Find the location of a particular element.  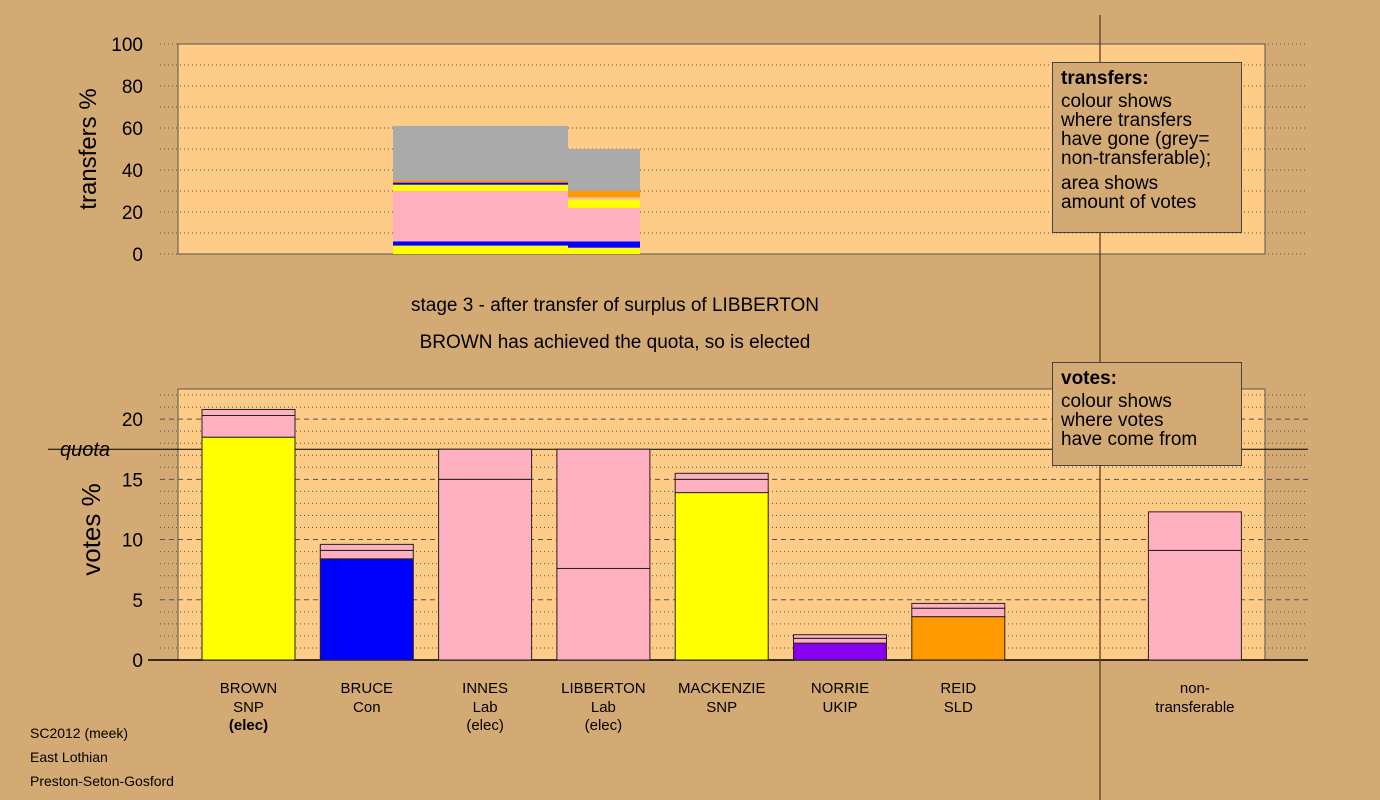

candidate-name-label: NORRIE is located at coordinates (840, 688).